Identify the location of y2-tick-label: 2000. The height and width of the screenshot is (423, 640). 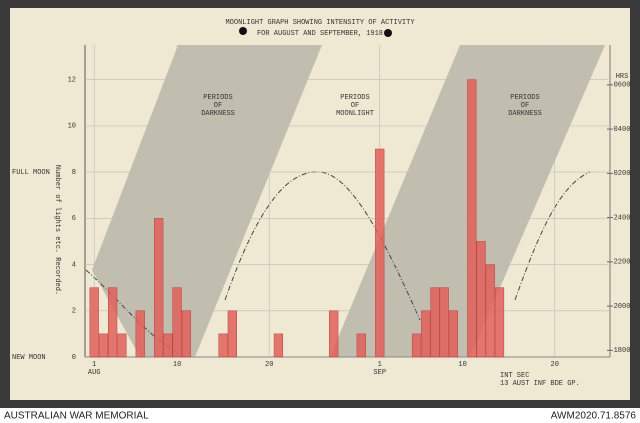
(622, 307).